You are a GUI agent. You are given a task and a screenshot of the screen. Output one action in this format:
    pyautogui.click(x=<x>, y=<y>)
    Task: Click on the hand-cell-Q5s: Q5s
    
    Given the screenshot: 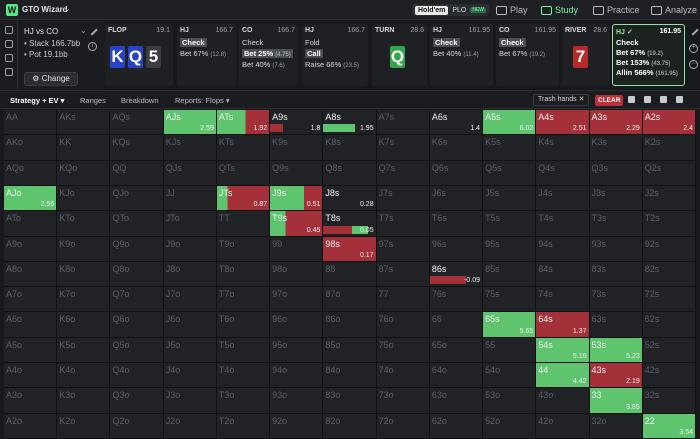 What is the action you would take?
    pyautogui.click(x=510, y=173)
    